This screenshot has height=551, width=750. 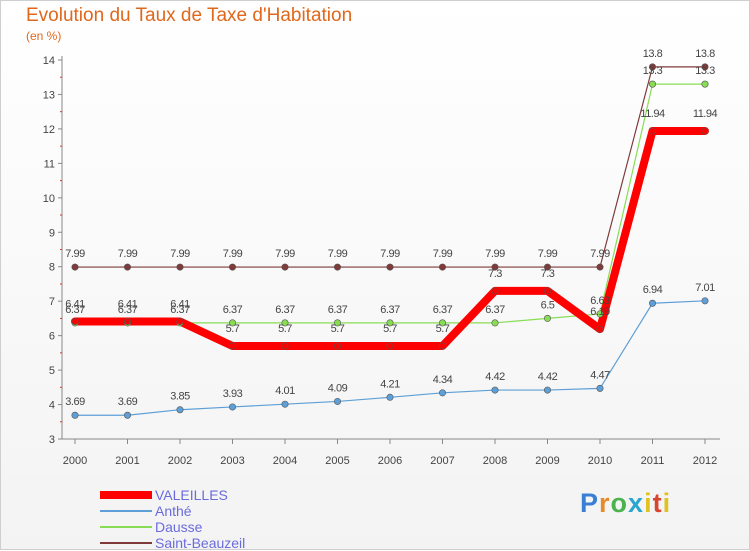 What do you see at coordinates (179, 527) in the screenshot?
I see `legend-label: Dausse` at bounding box center [179, 527].